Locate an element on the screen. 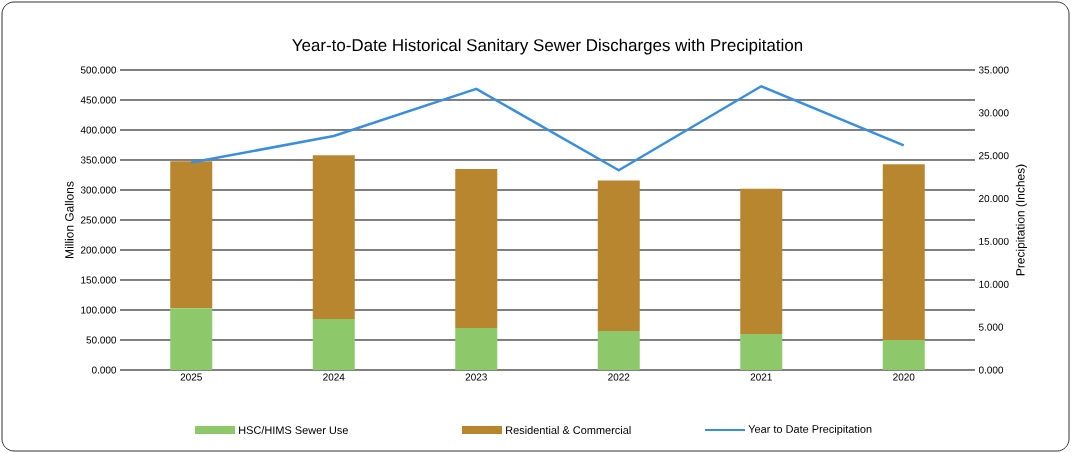 This screenshot has width=1071, height=453. x-tick-label: 2024 is located at coordinates (334, 377).